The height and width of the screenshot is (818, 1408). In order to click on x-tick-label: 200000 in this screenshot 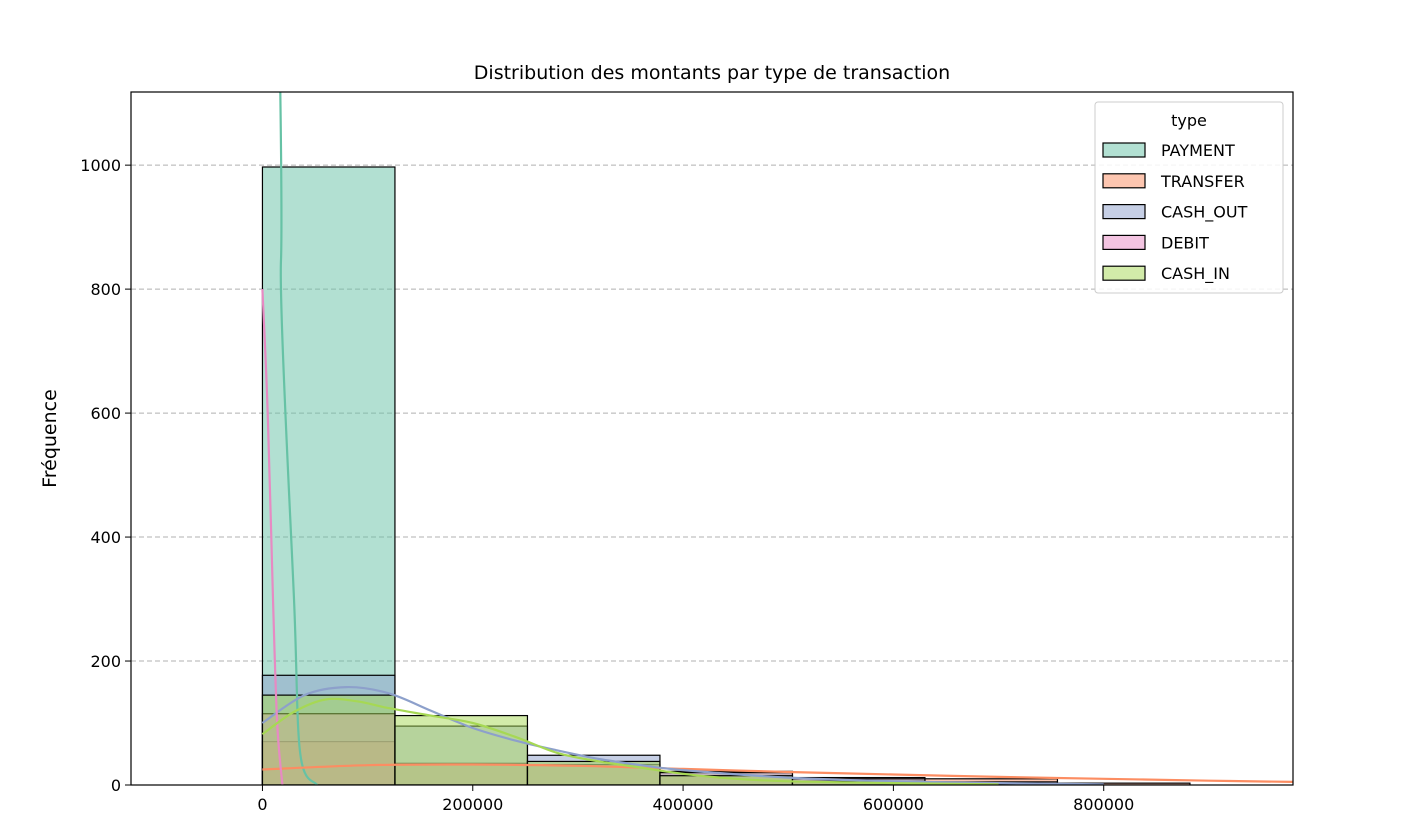, I will do `click(472, 804)`.